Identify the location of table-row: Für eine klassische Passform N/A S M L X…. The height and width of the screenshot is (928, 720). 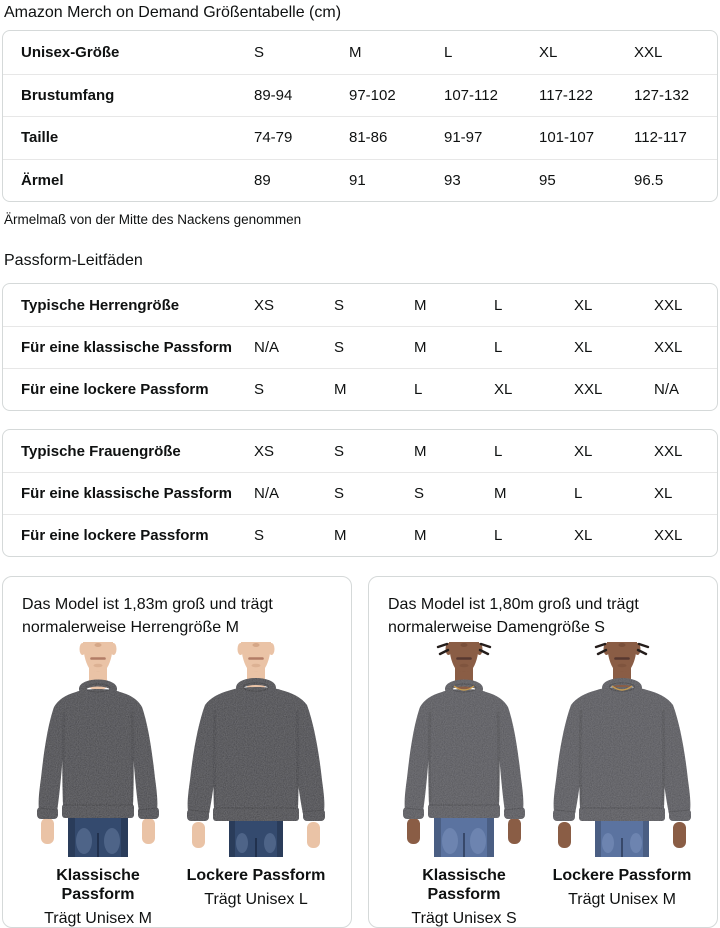
(360, 347).